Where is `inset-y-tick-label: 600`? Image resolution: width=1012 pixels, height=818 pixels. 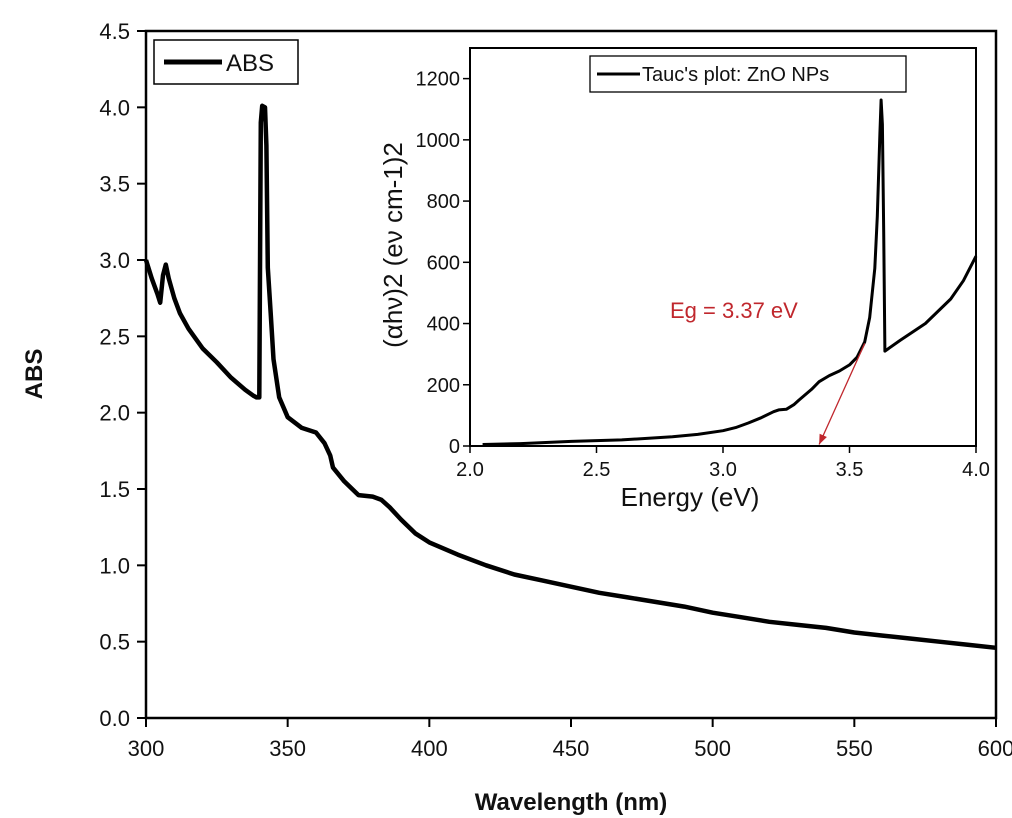 inset-y-tick-label: 600 is located at coordinates (443, 263).